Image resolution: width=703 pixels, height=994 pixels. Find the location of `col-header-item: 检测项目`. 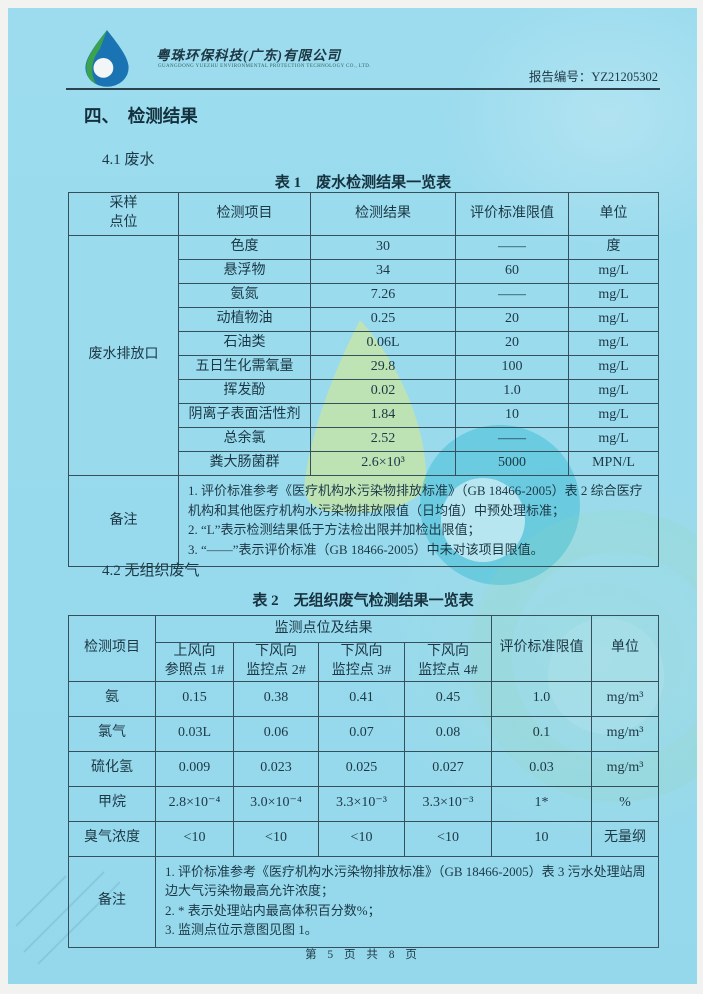

col-header-item: 检测项目 is located at coordinates (112, 648).